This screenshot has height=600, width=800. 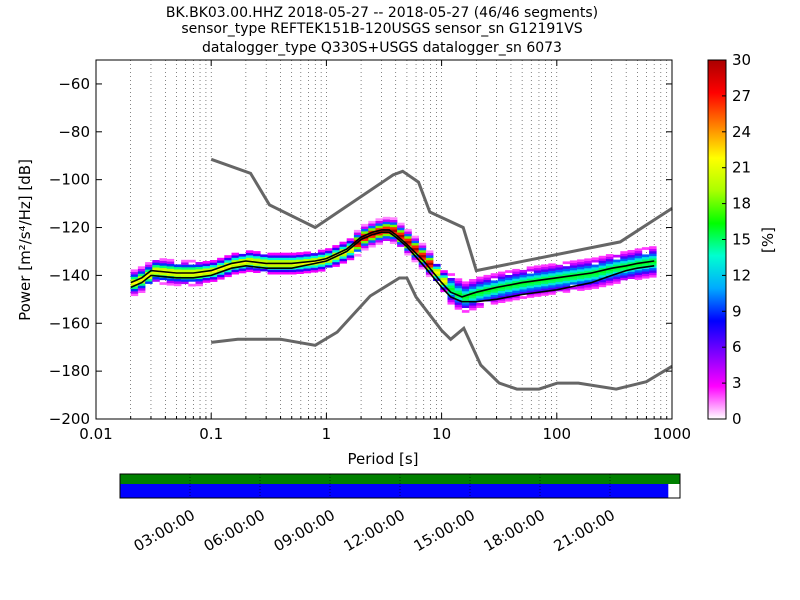 I want to click on y-axis-label: Power [m²/s⁴/Hz] [dB], so click(x=25, y=240).